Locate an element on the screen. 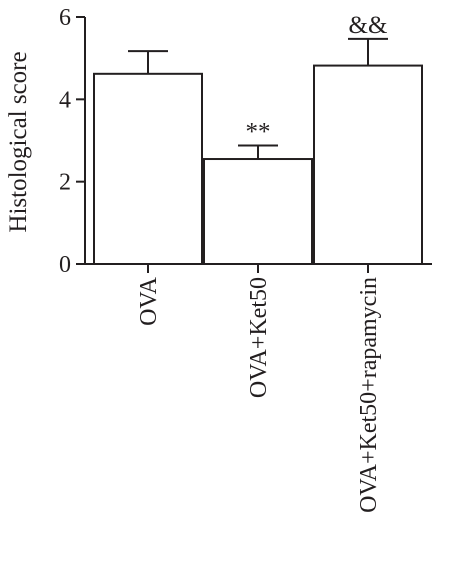 The image size is (460, 572). y-axis-label: Histological score is located at coordinates (18, 141).